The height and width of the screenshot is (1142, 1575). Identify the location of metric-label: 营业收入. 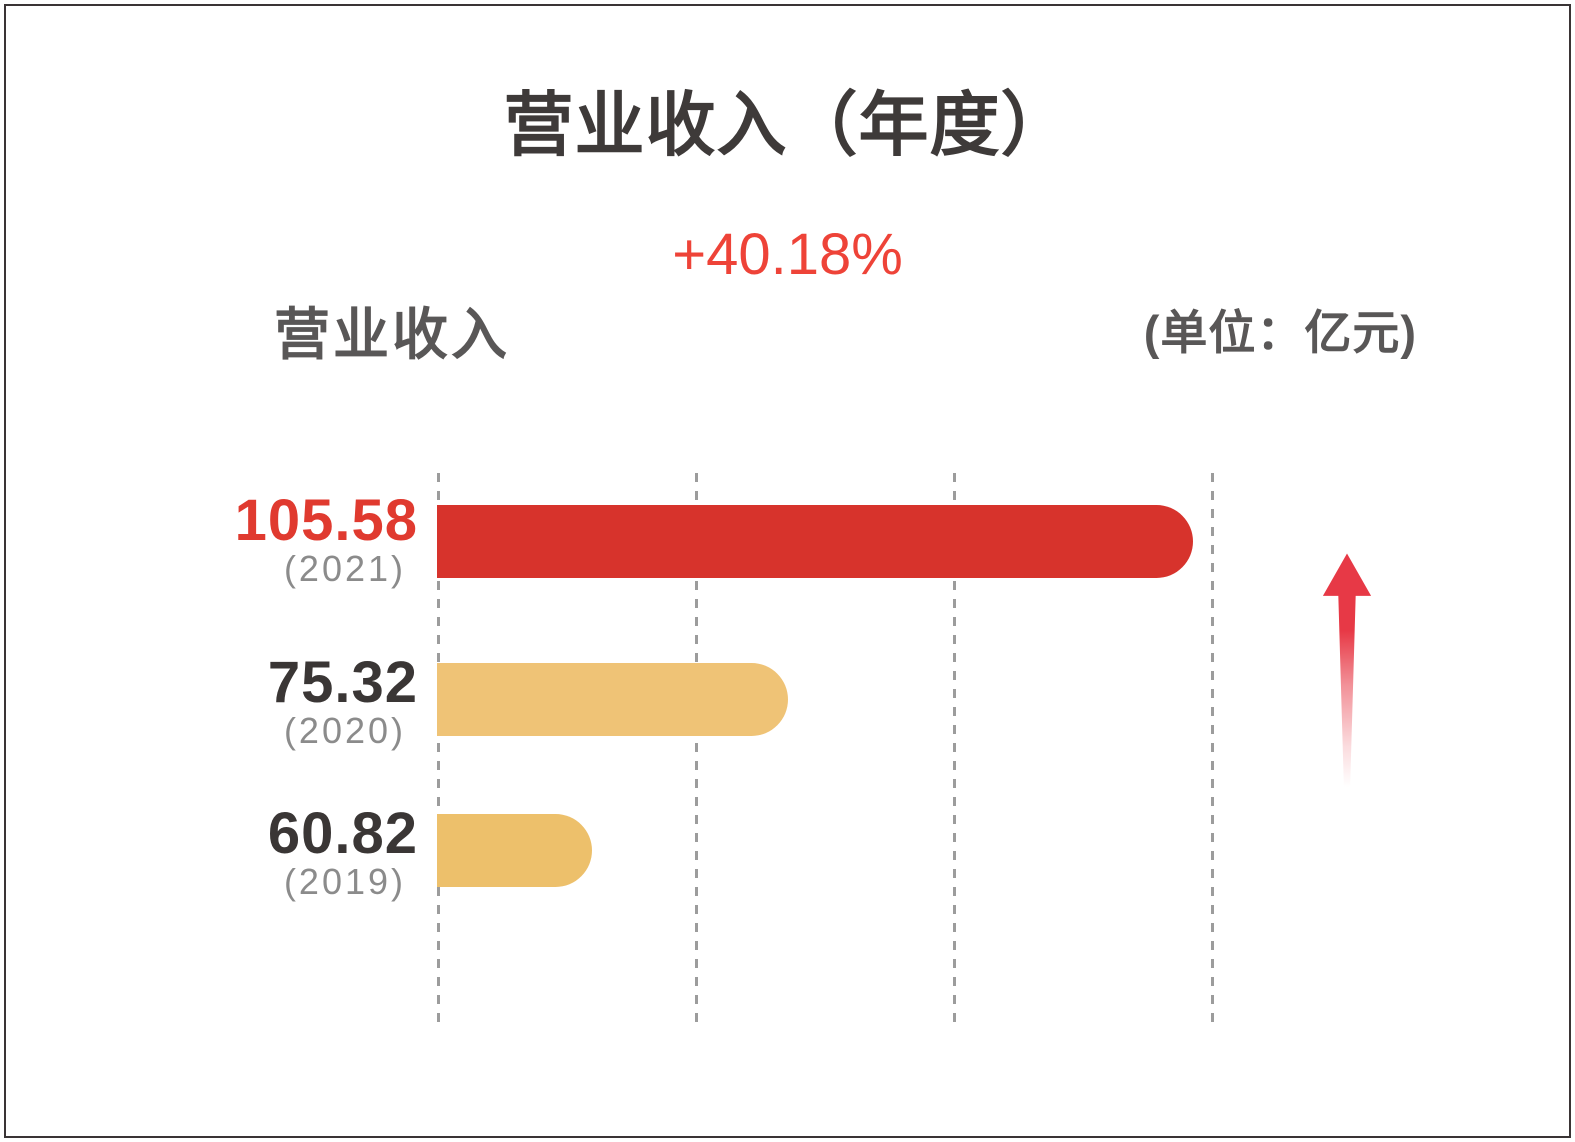
(392, 334).